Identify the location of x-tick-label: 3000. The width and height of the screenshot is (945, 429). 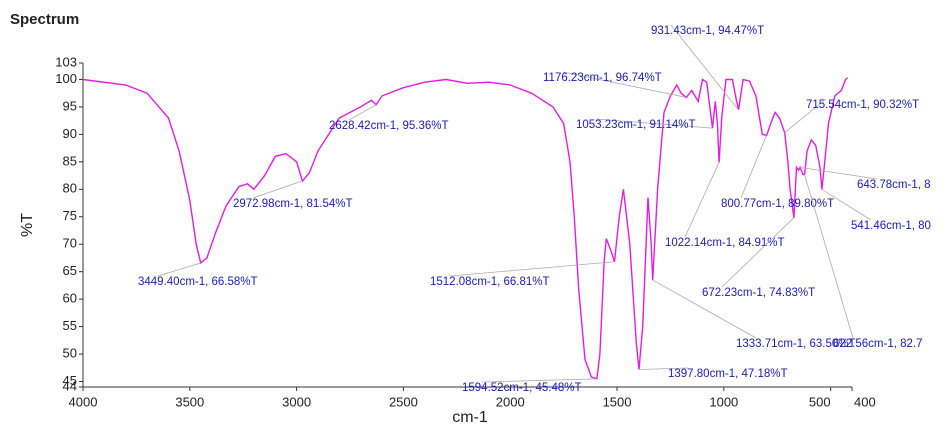
(296, 401).